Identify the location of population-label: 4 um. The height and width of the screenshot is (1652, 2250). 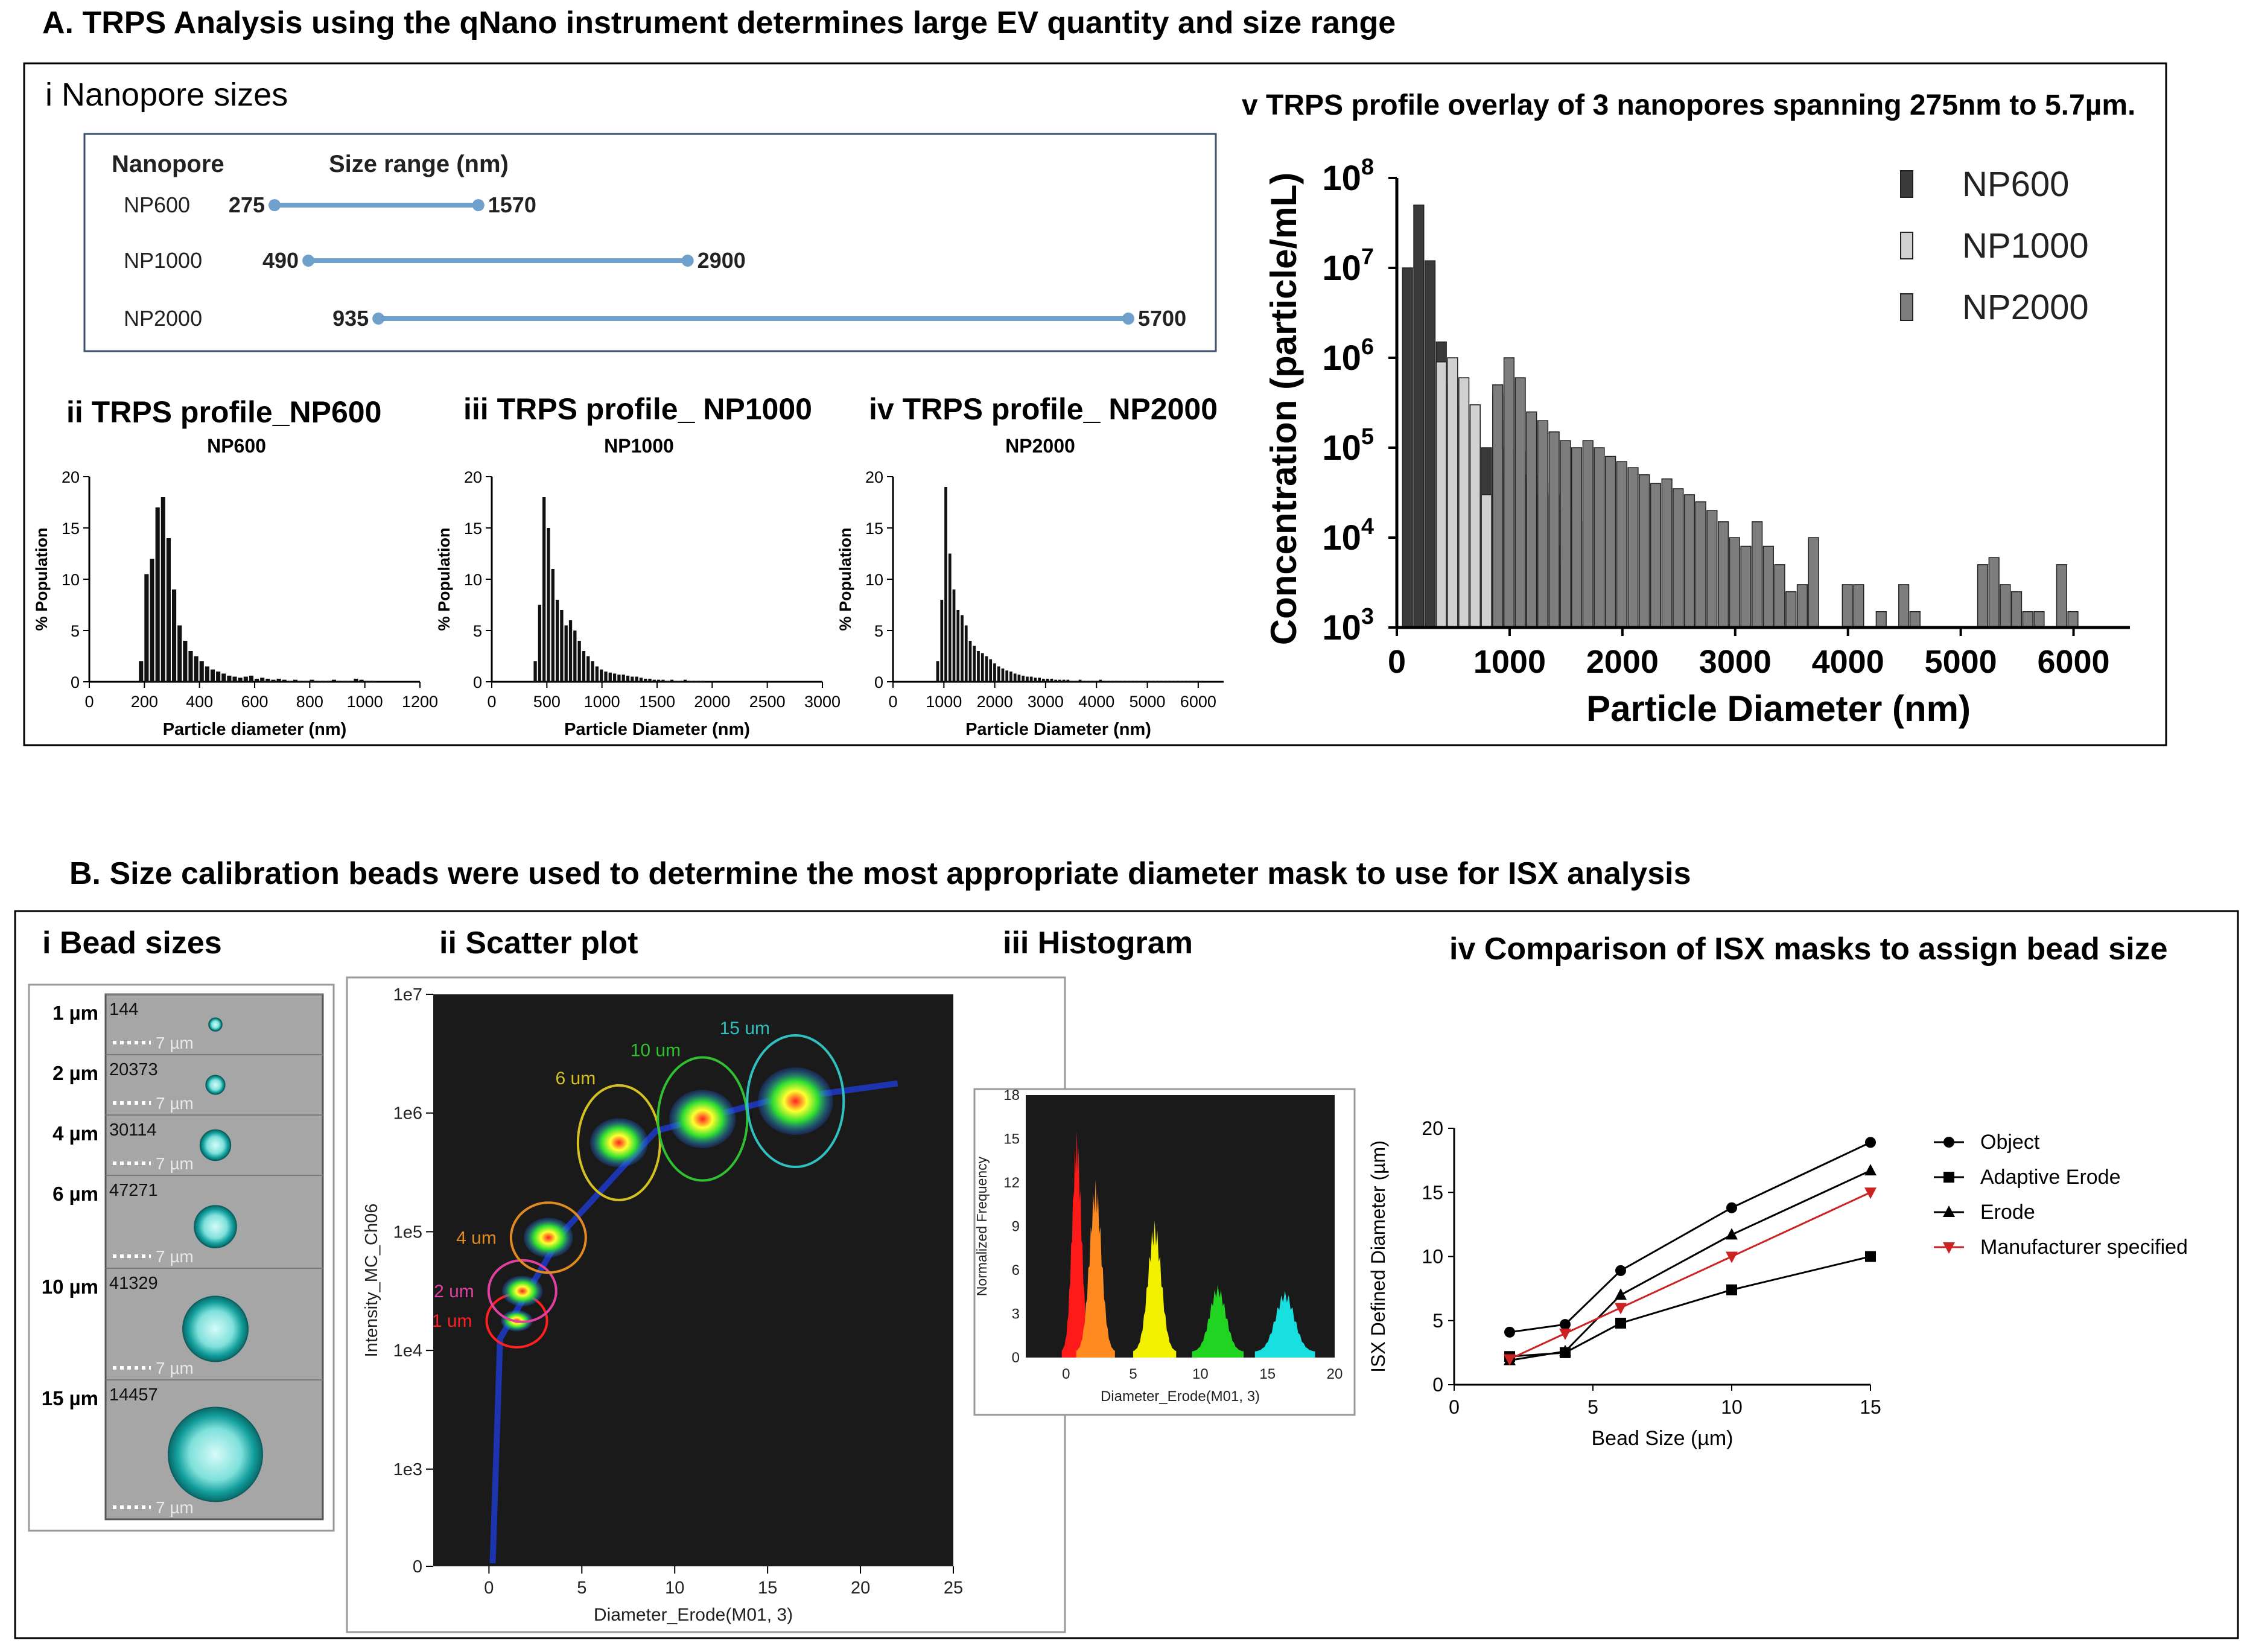
(477, 1238).